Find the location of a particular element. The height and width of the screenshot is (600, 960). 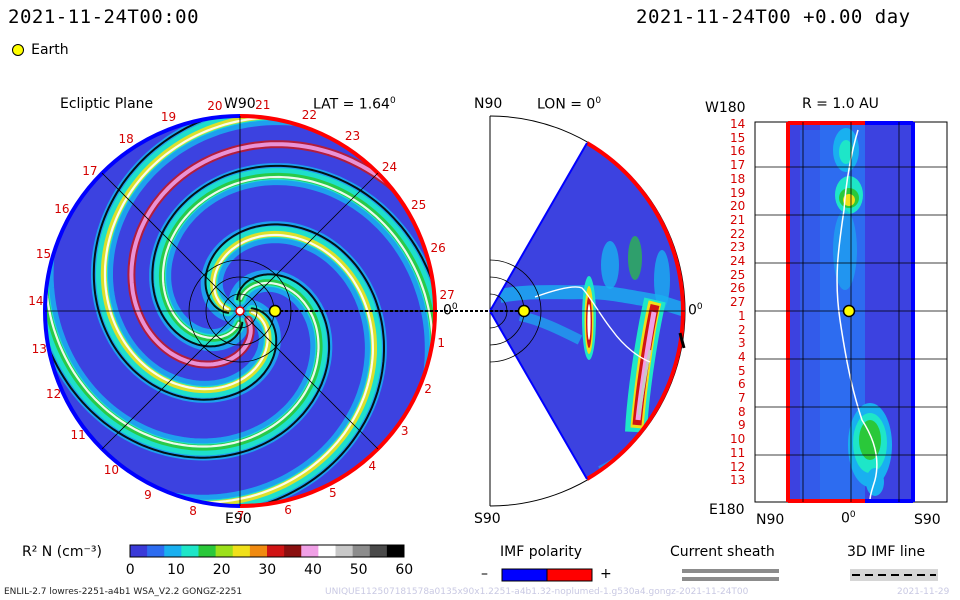

radial-y-tick: 21 is located at coordinates (738, 219).